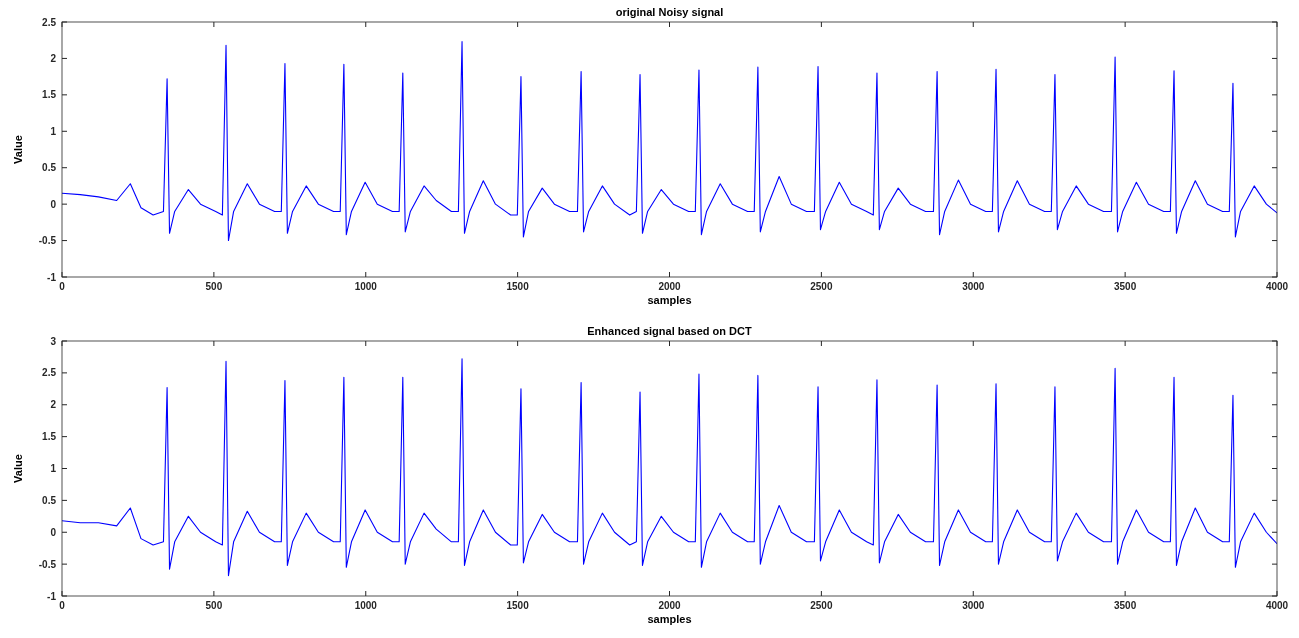 This screenshot has width=1299, height=638. What do you see at coordinates (669, 12) in the screenshot?
I see `chart-title: original Noisy signal` at bounding box center [669, 12].